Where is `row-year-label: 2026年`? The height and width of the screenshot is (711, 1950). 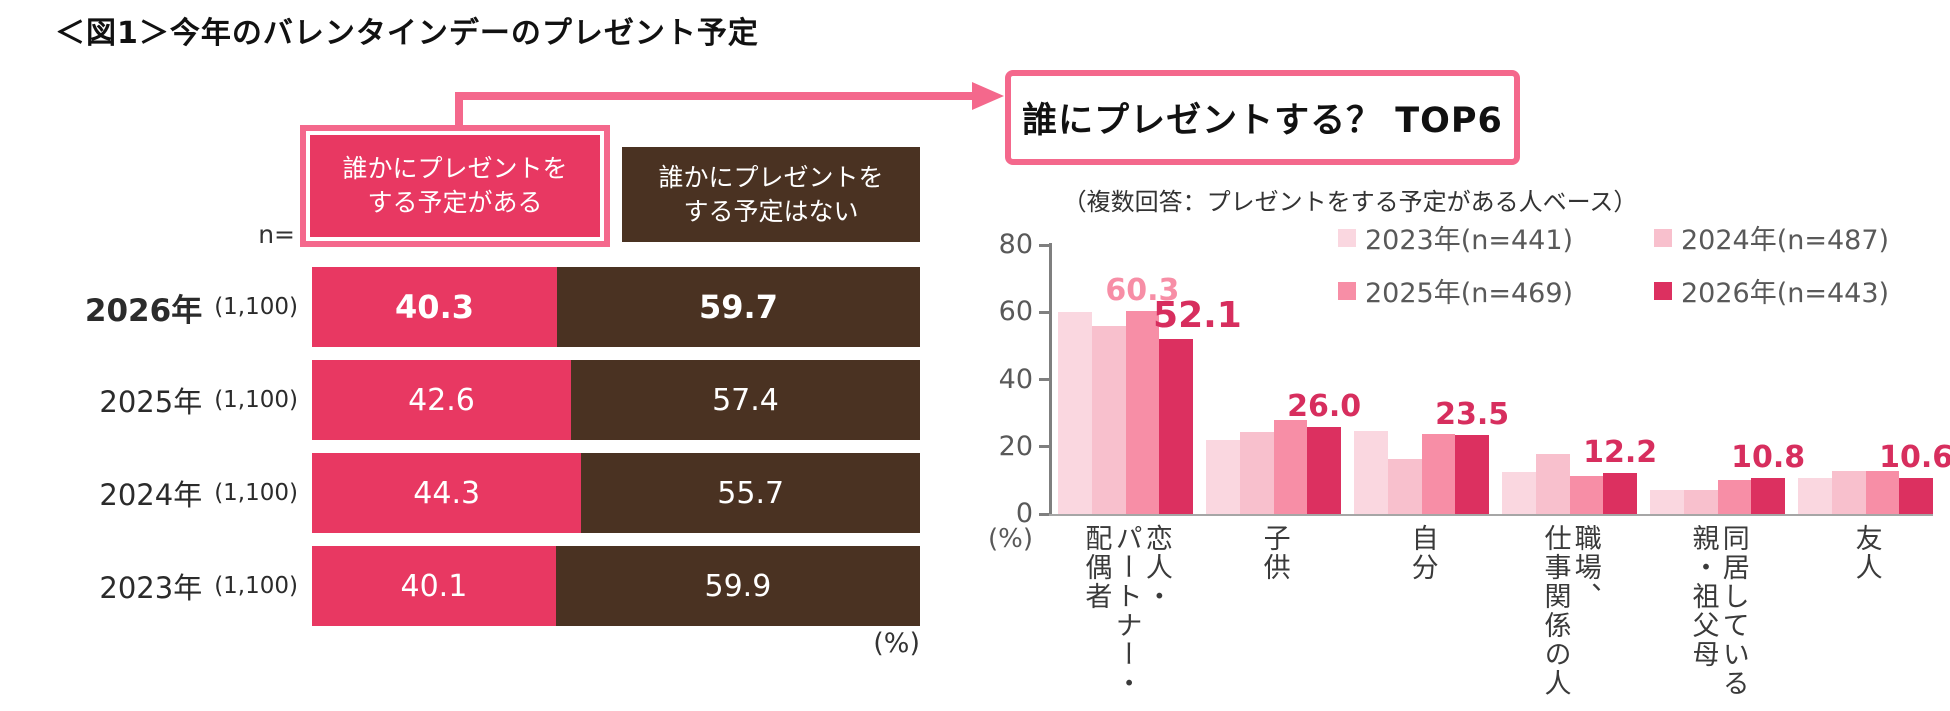
row-year-label: 2026年 is located at coordinates (143, 310).